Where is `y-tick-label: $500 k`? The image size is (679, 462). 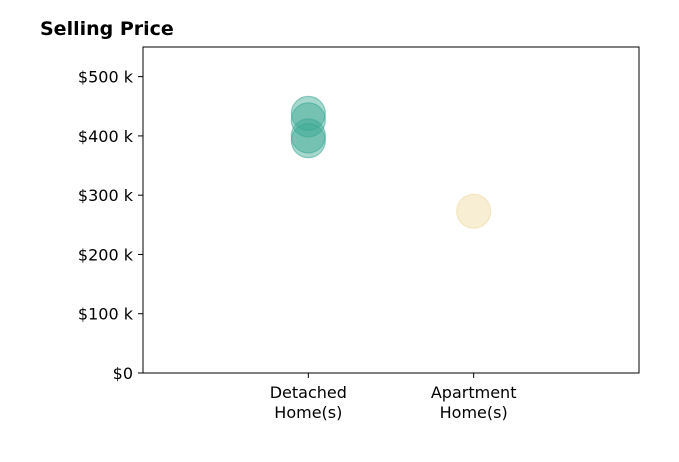 y-tick-label: $500 k is located at coordinates (106, 77).